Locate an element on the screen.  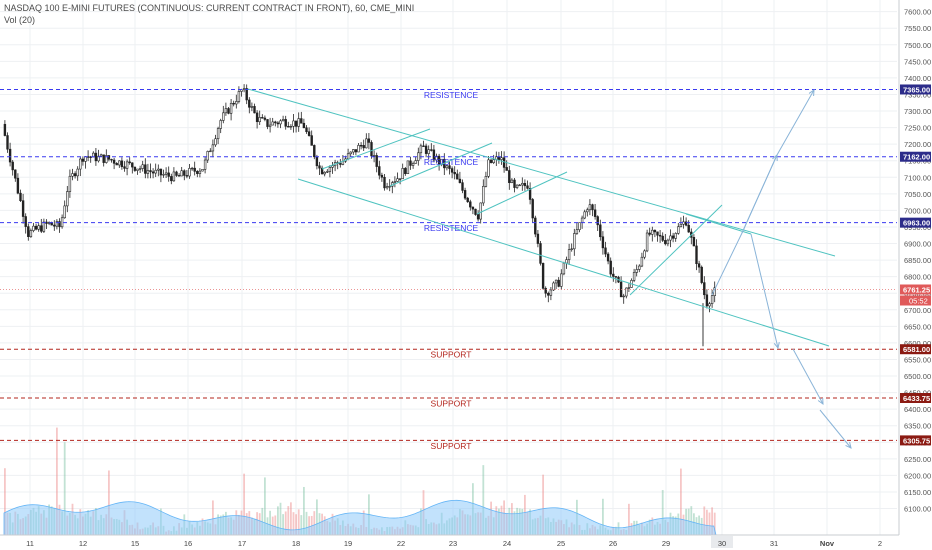
price-tag-resistance: 7365.00 is located at coordinates (916, 89).